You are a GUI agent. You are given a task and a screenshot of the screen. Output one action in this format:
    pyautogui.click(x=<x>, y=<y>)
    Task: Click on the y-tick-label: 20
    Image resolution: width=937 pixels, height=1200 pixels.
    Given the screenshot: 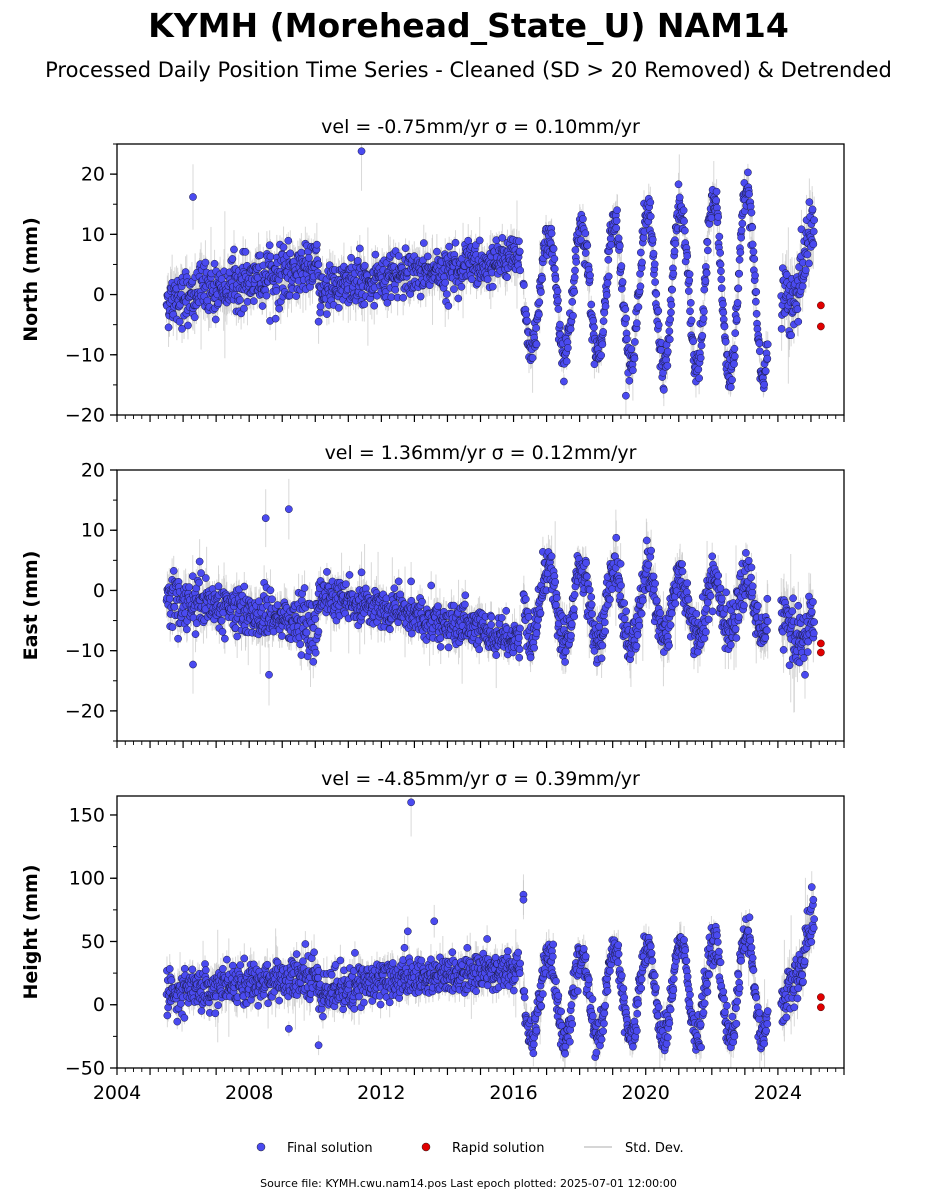 What is the action you would take?
    pyautogui.click(x=93, y=175)
    